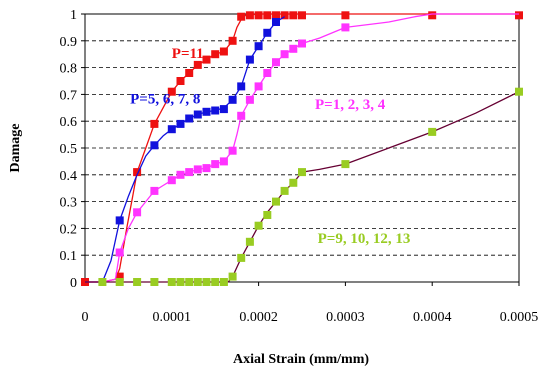 This screenshot has height=372, width=547. I want to click on y-tick-label: 0, so click(73, 283).